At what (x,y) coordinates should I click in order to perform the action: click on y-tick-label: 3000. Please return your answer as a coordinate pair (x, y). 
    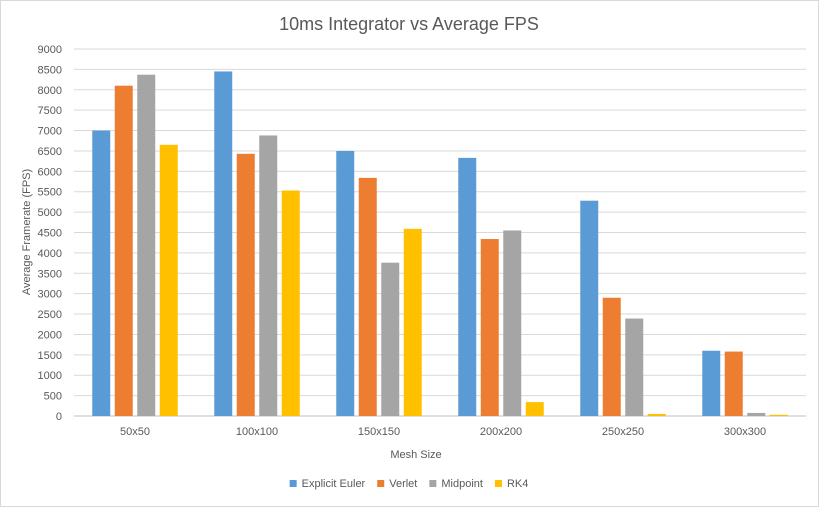
    Looking at the image, I should click on (50, 295).